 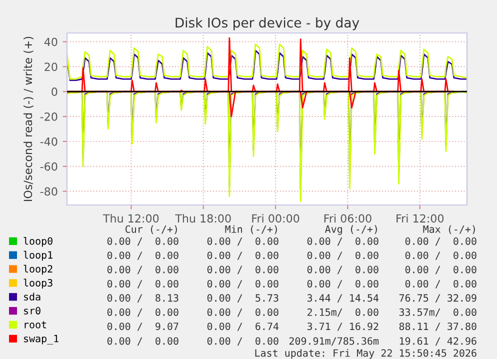 I want to click on text: 33.57m/ 0.00, so click(x=437, y=312).